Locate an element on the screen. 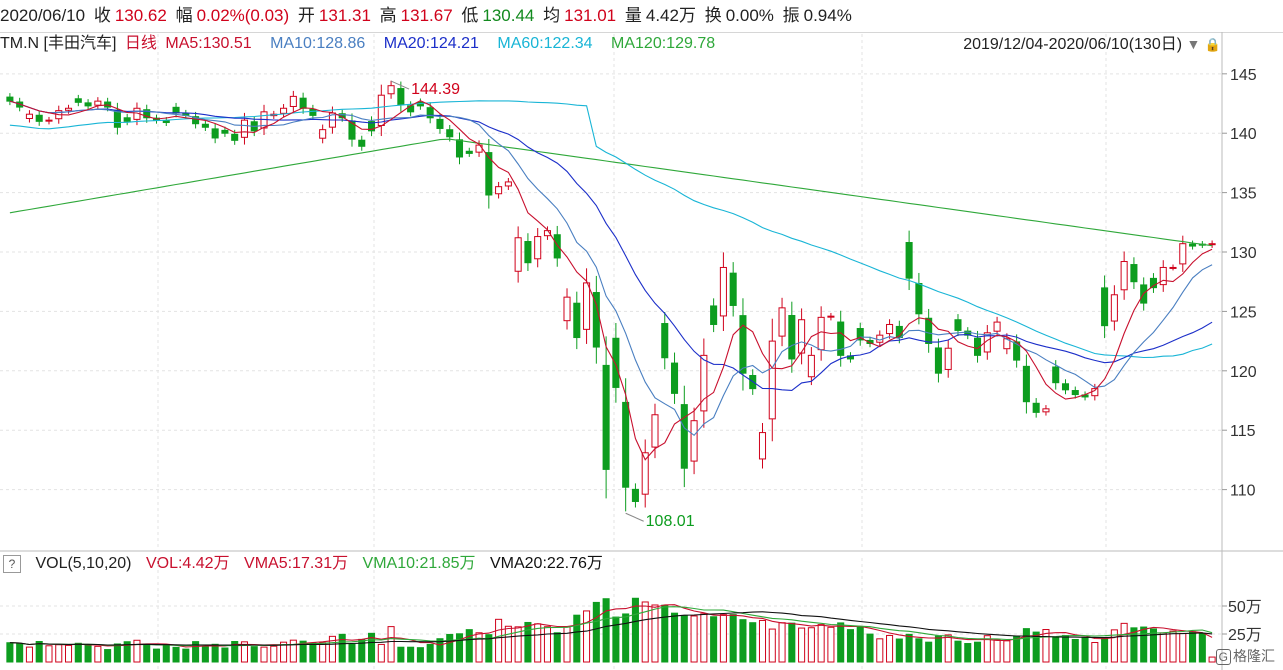 Image resolution: width=1283 pixels, height=670 pixels. date-range: 2019/12/04-2020/06/10(130日) ▼ 🔒 is located at coordinates (1092, 44).